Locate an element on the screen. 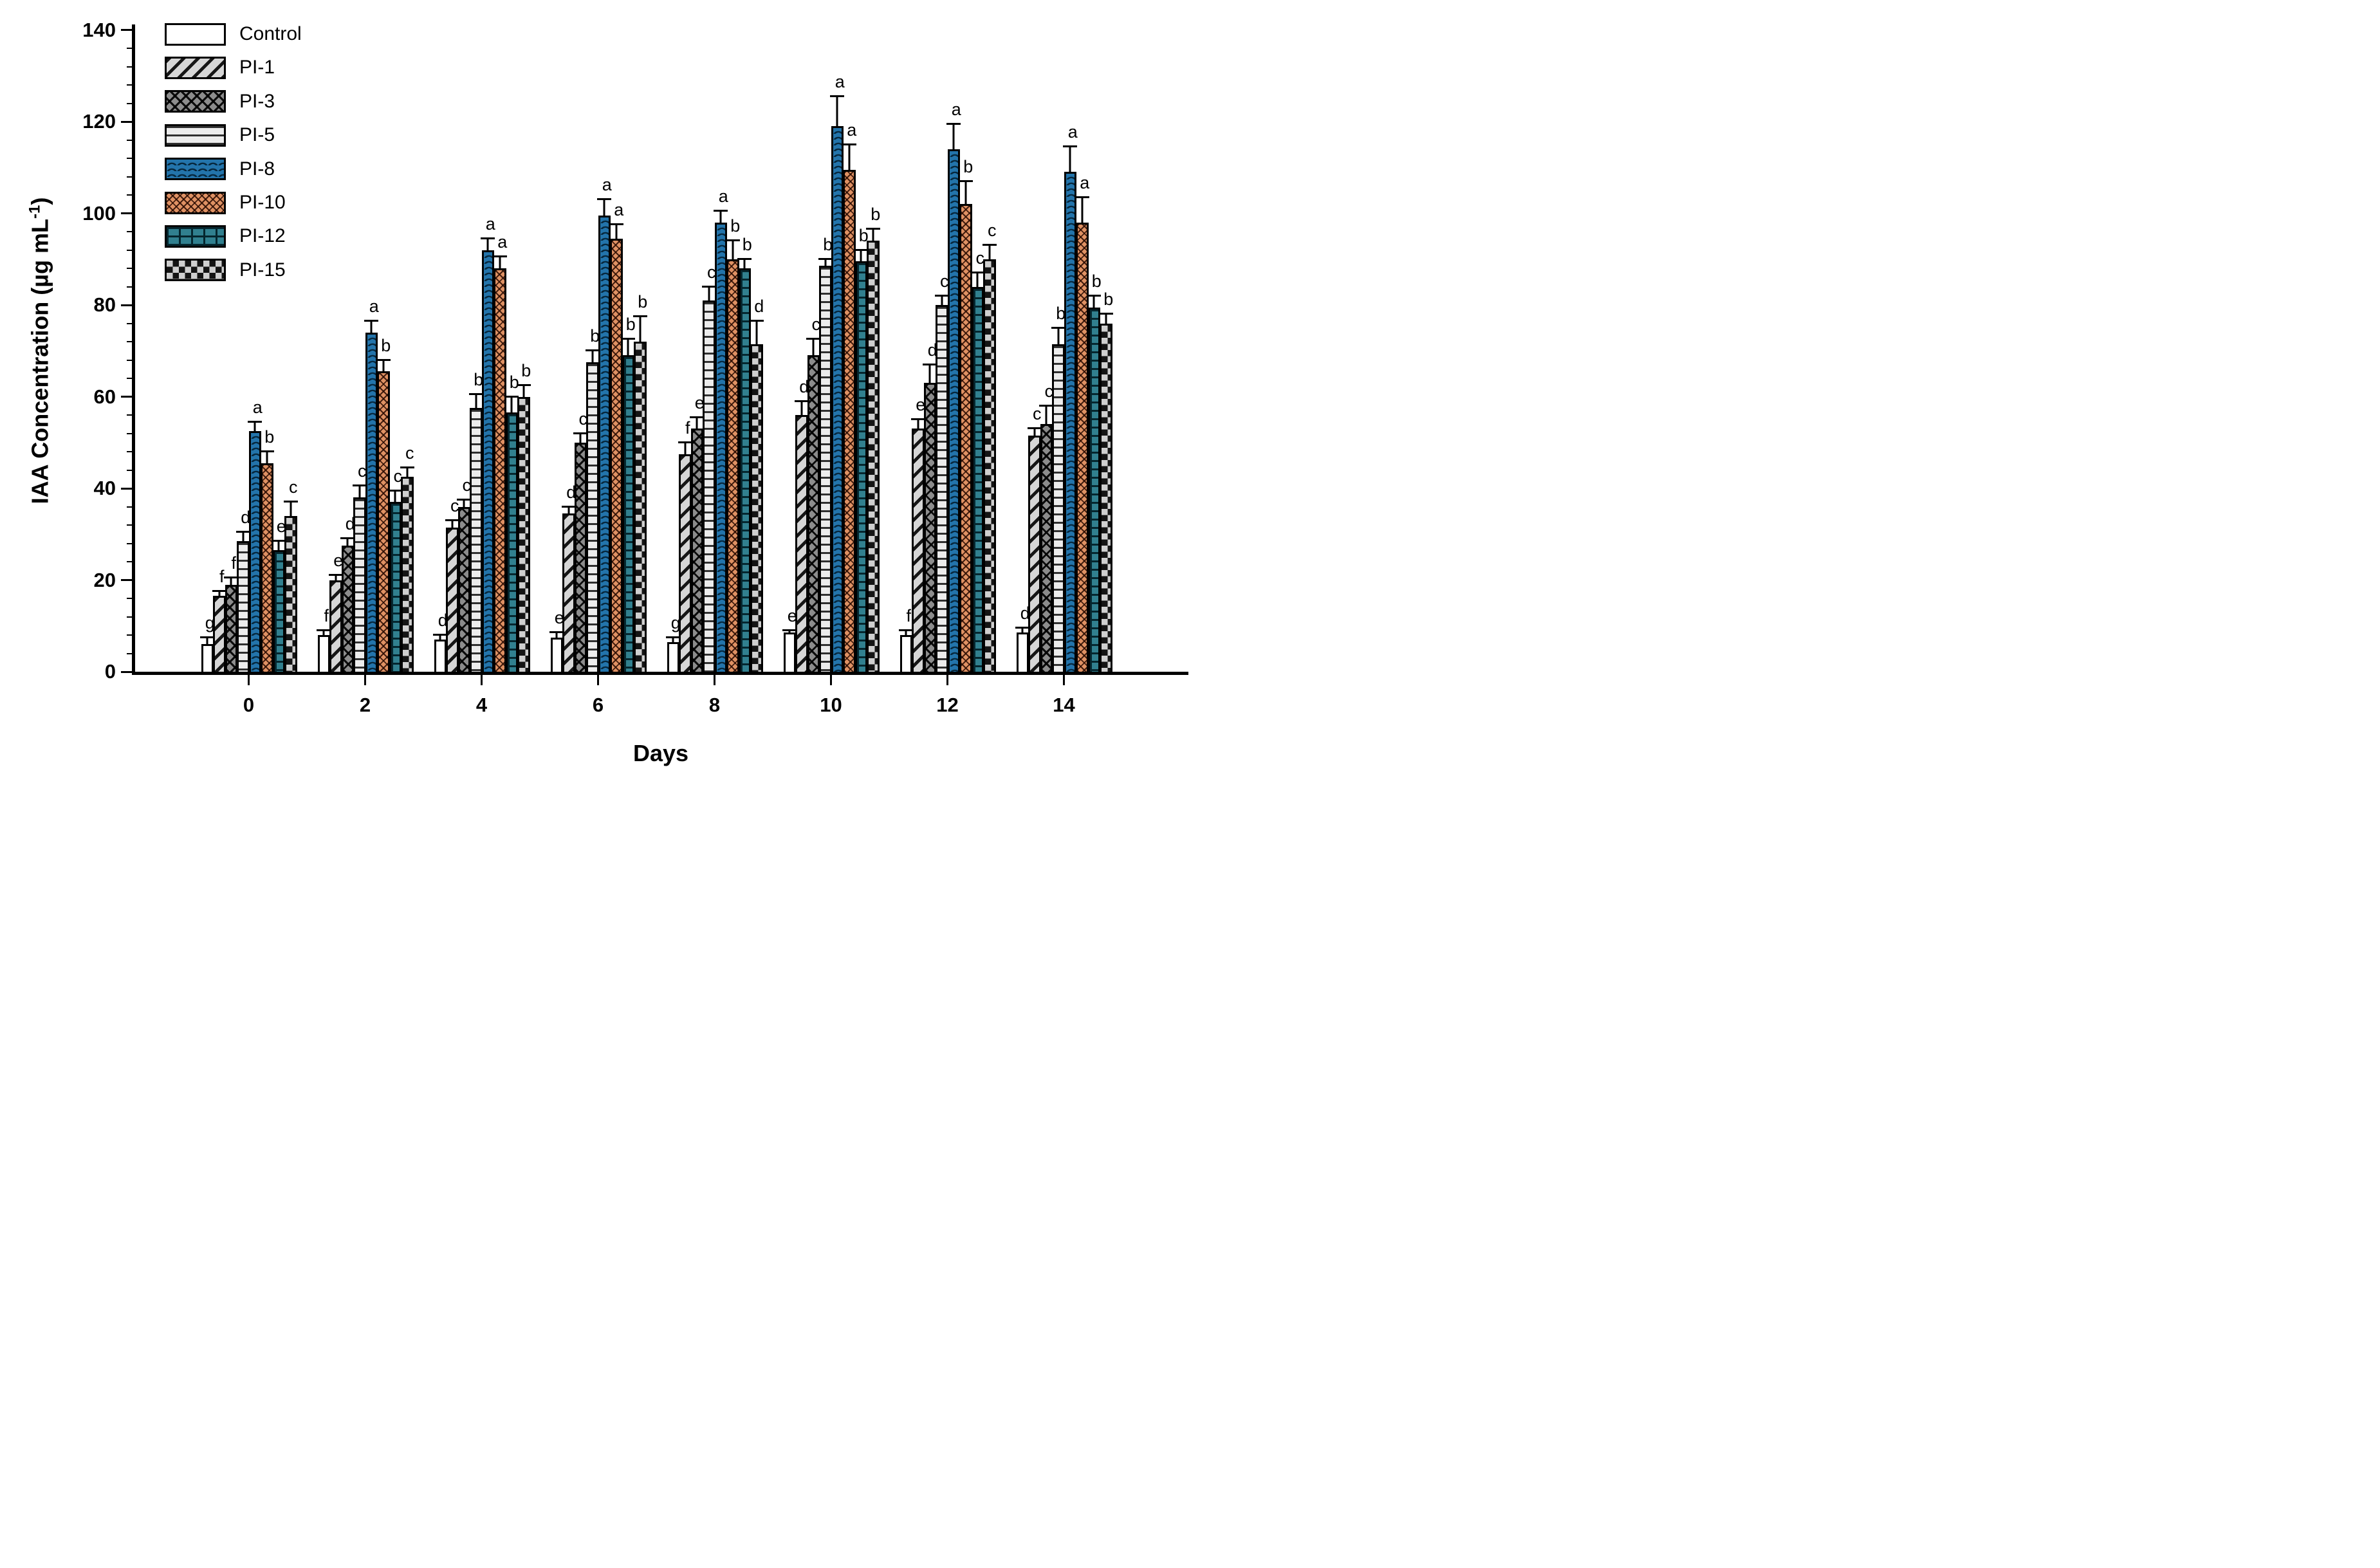  y-tick-label: 120 is located at coordinates (99, 122).